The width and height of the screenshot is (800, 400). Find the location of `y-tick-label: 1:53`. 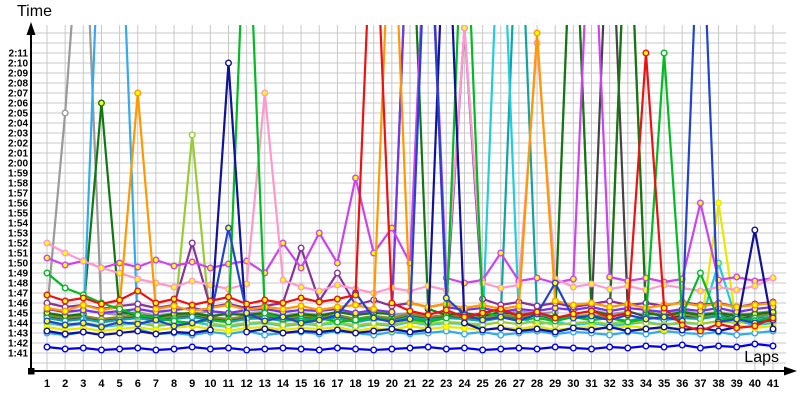

y-tick-label: 1:53 is located at coordinates (18, 234).